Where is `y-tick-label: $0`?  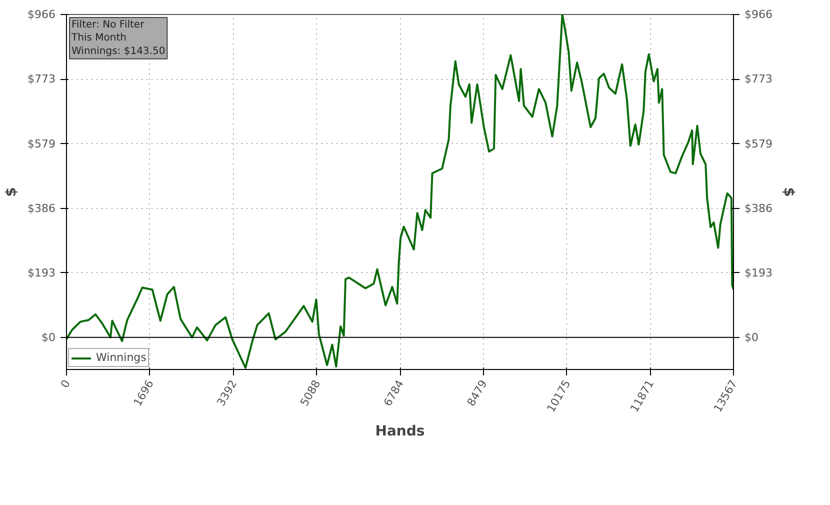 y-tick-label: $0 is located at coordinates (49, 337).